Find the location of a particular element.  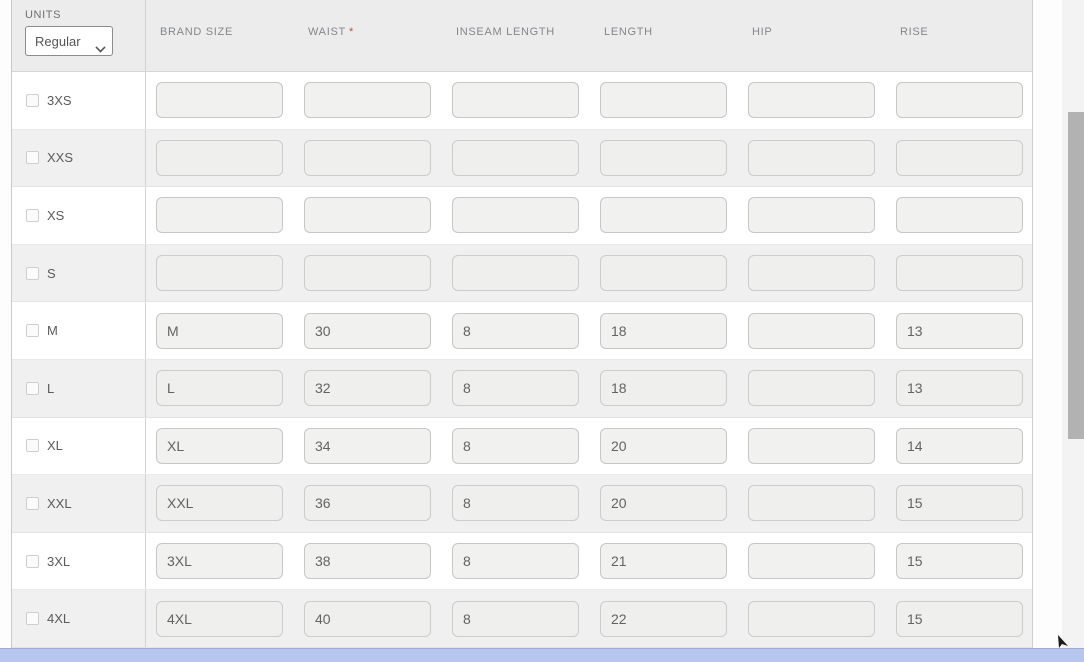

table-row: XXL is located at coordinates (522, 504).